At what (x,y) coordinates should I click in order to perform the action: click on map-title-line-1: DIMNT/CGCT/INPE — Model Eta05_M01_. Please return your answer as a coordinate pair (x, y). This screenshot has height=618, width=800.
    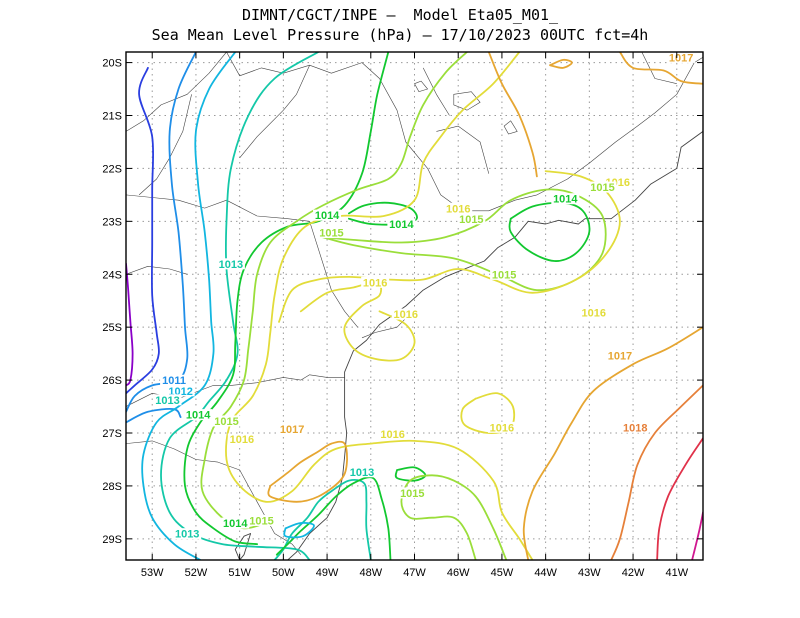
    Looking at the image, I should click on (400, 15).